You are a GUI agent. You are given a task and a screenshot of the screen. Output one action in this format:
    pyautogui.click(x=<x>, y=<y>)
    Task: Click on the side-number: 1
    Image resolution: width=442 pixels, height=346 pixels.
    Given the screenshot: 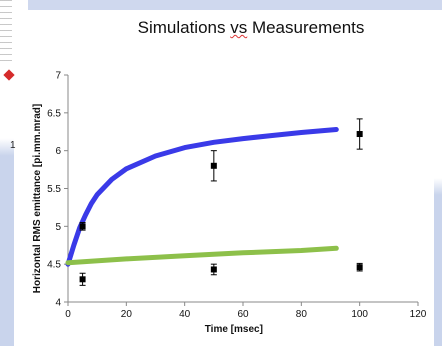 What is the action you would take?
    pyautogui.click(x=13, y=145)
    